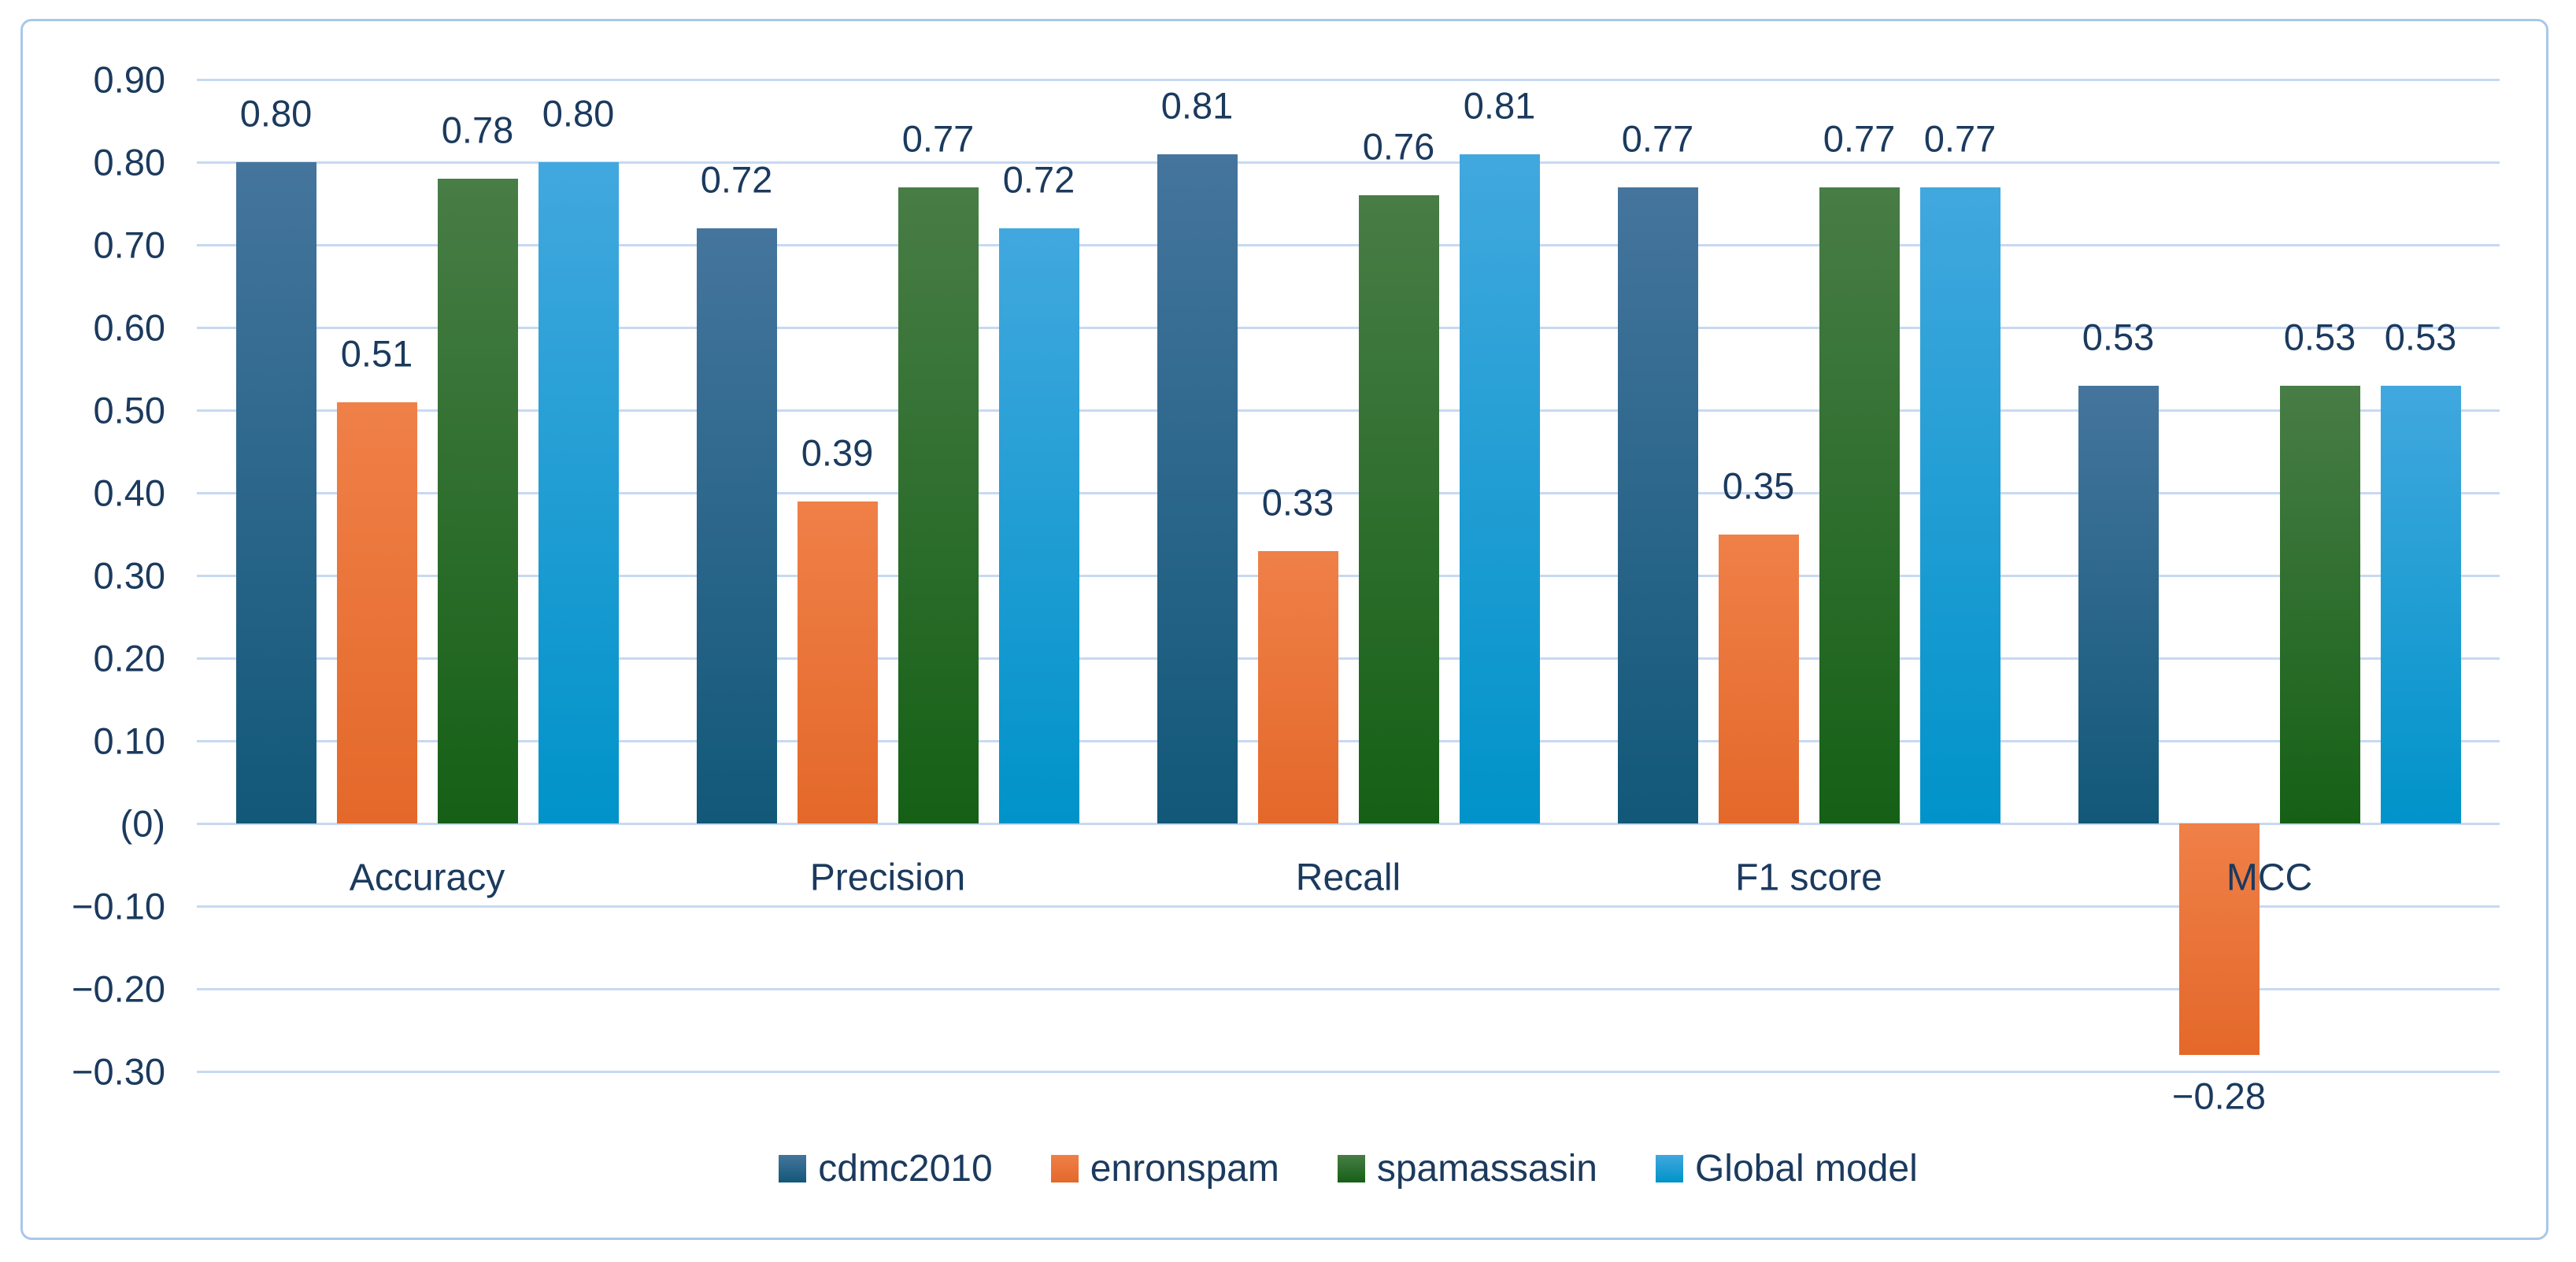  I want to click on data-label-enronspam-f1-score: 0.35, so click(1758, 485).